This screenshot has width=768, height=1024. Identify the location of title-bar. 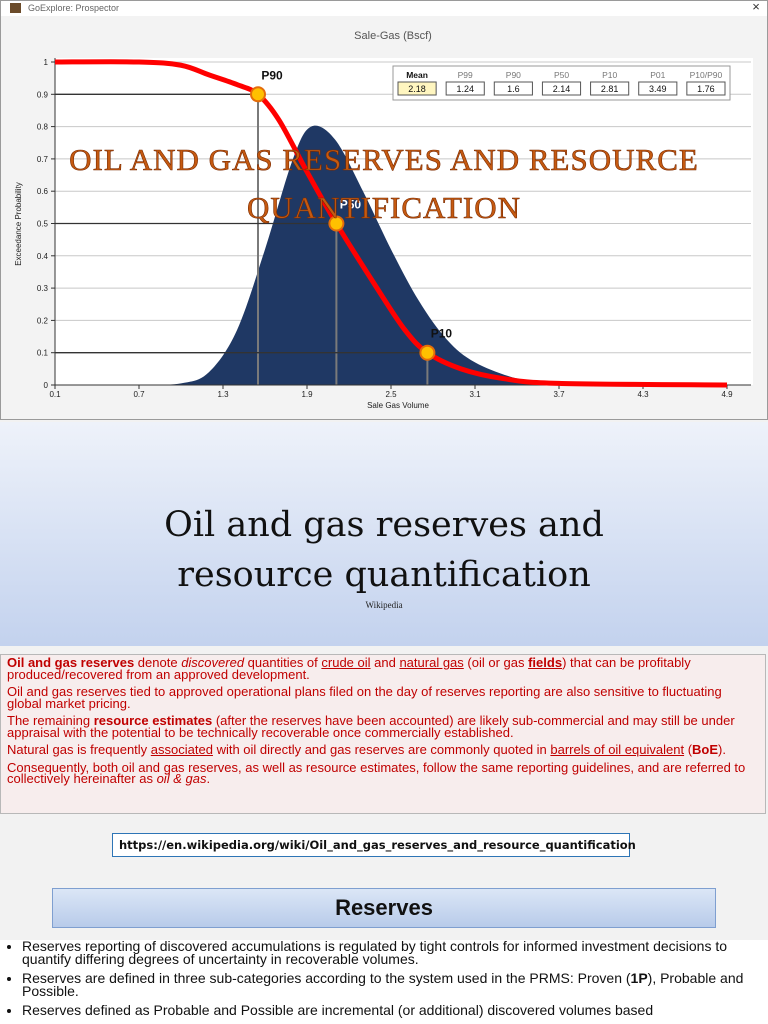
(384, 8).